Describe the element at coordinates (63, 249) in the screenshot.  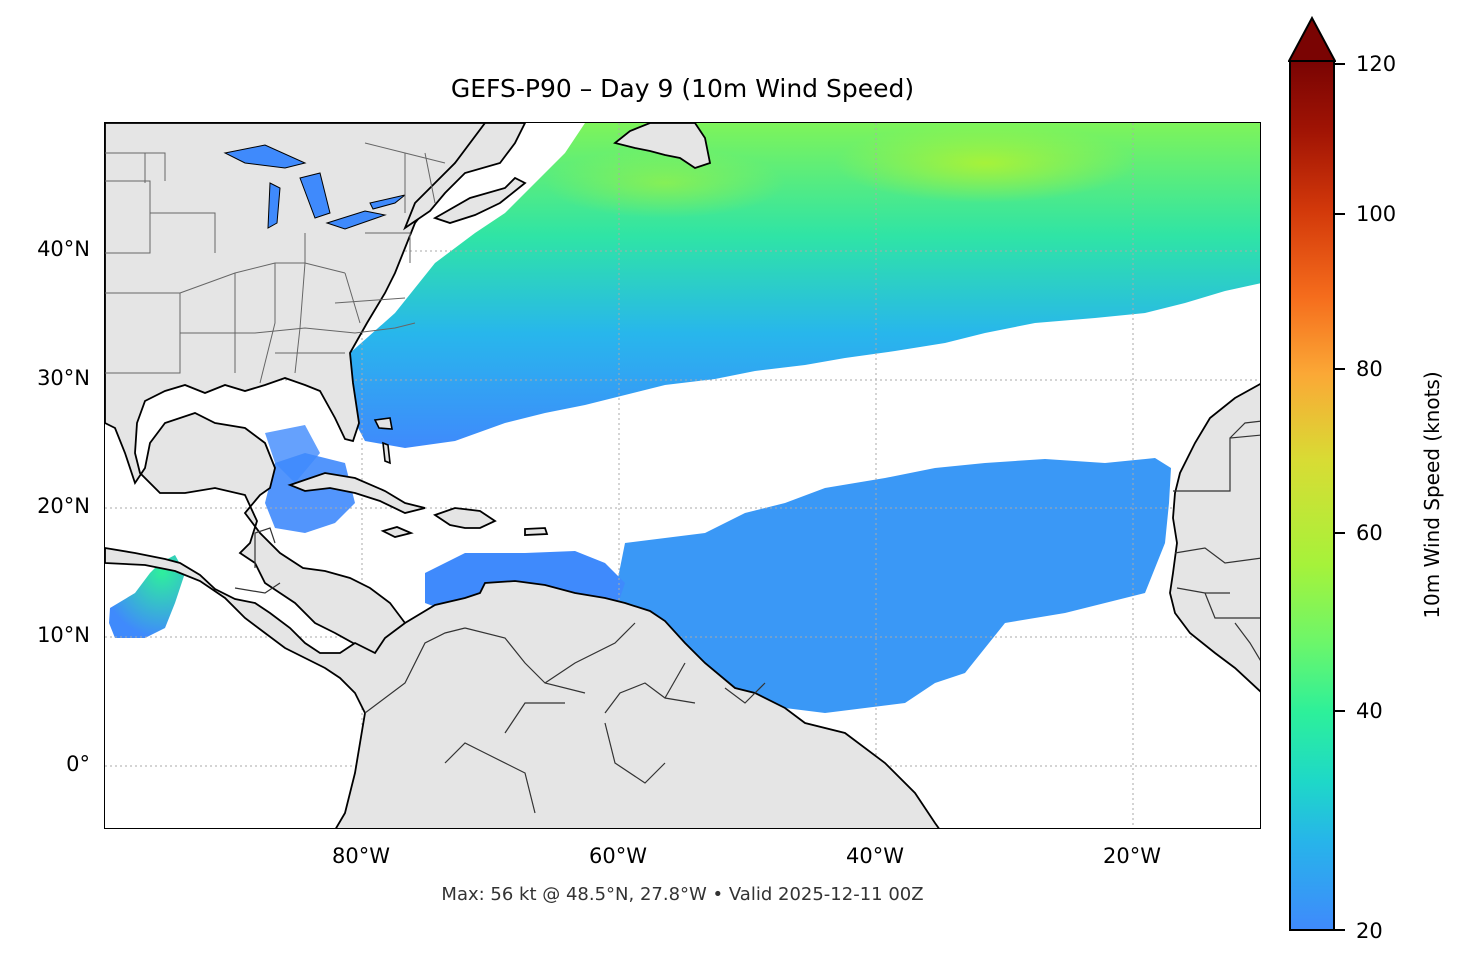
I see `y-tick-40n: 40°N` at that location.